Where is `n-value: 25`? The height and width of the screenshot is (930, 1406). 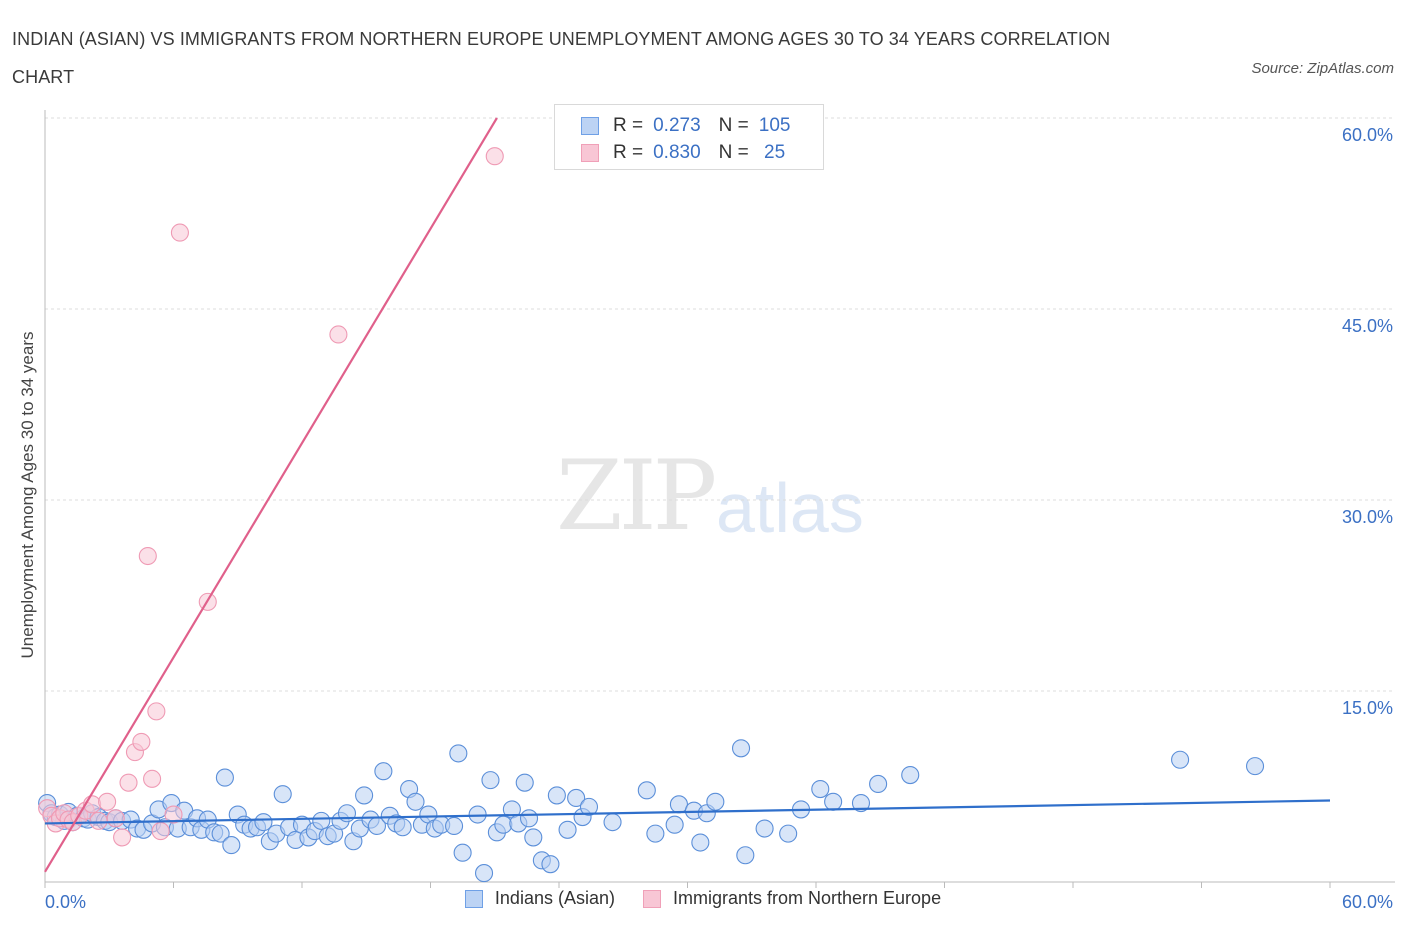 n-value: 25 is located at coordinates (772, 152).